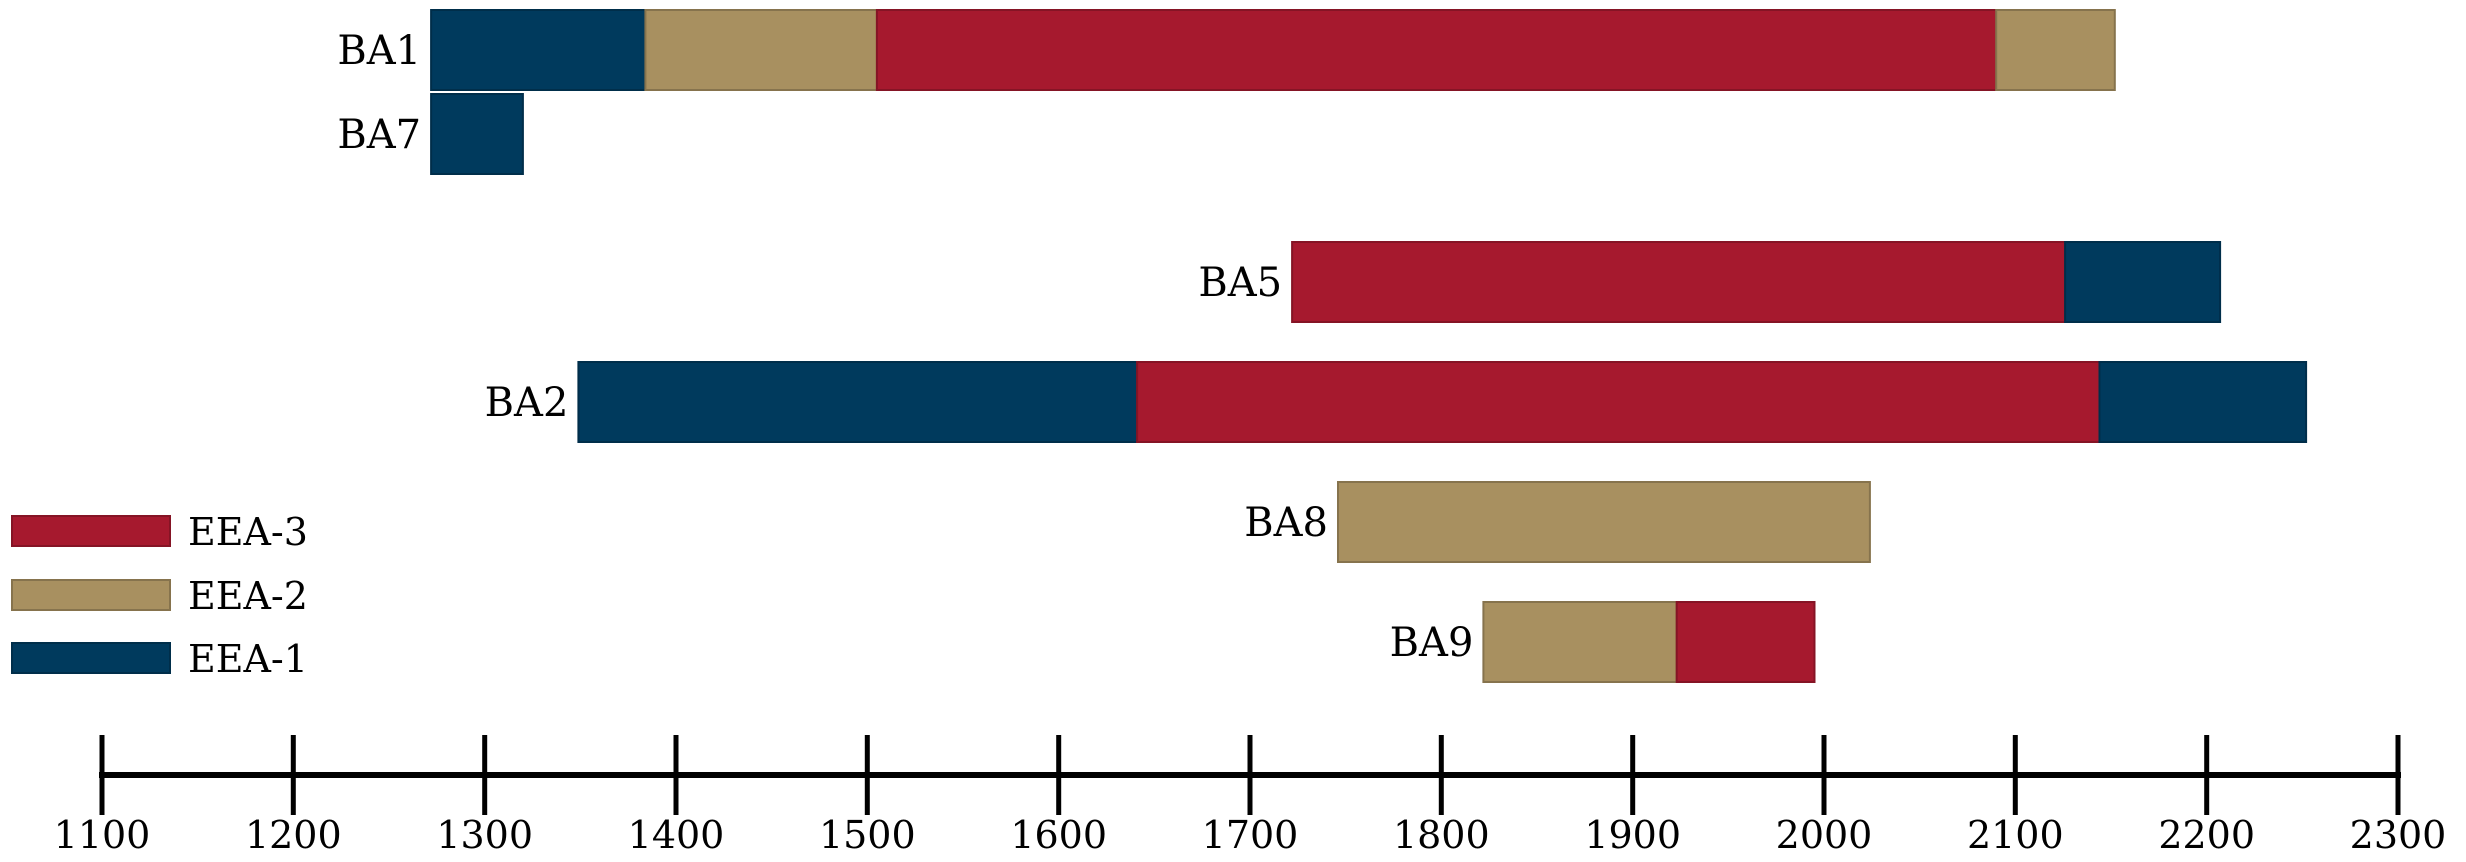 Image resolution: width=2466 pixels, height=862 pixels. Describe the element at coordinates (867, 835) in the screenshot. I see `x-tick-label-1500: 1500` at that location.